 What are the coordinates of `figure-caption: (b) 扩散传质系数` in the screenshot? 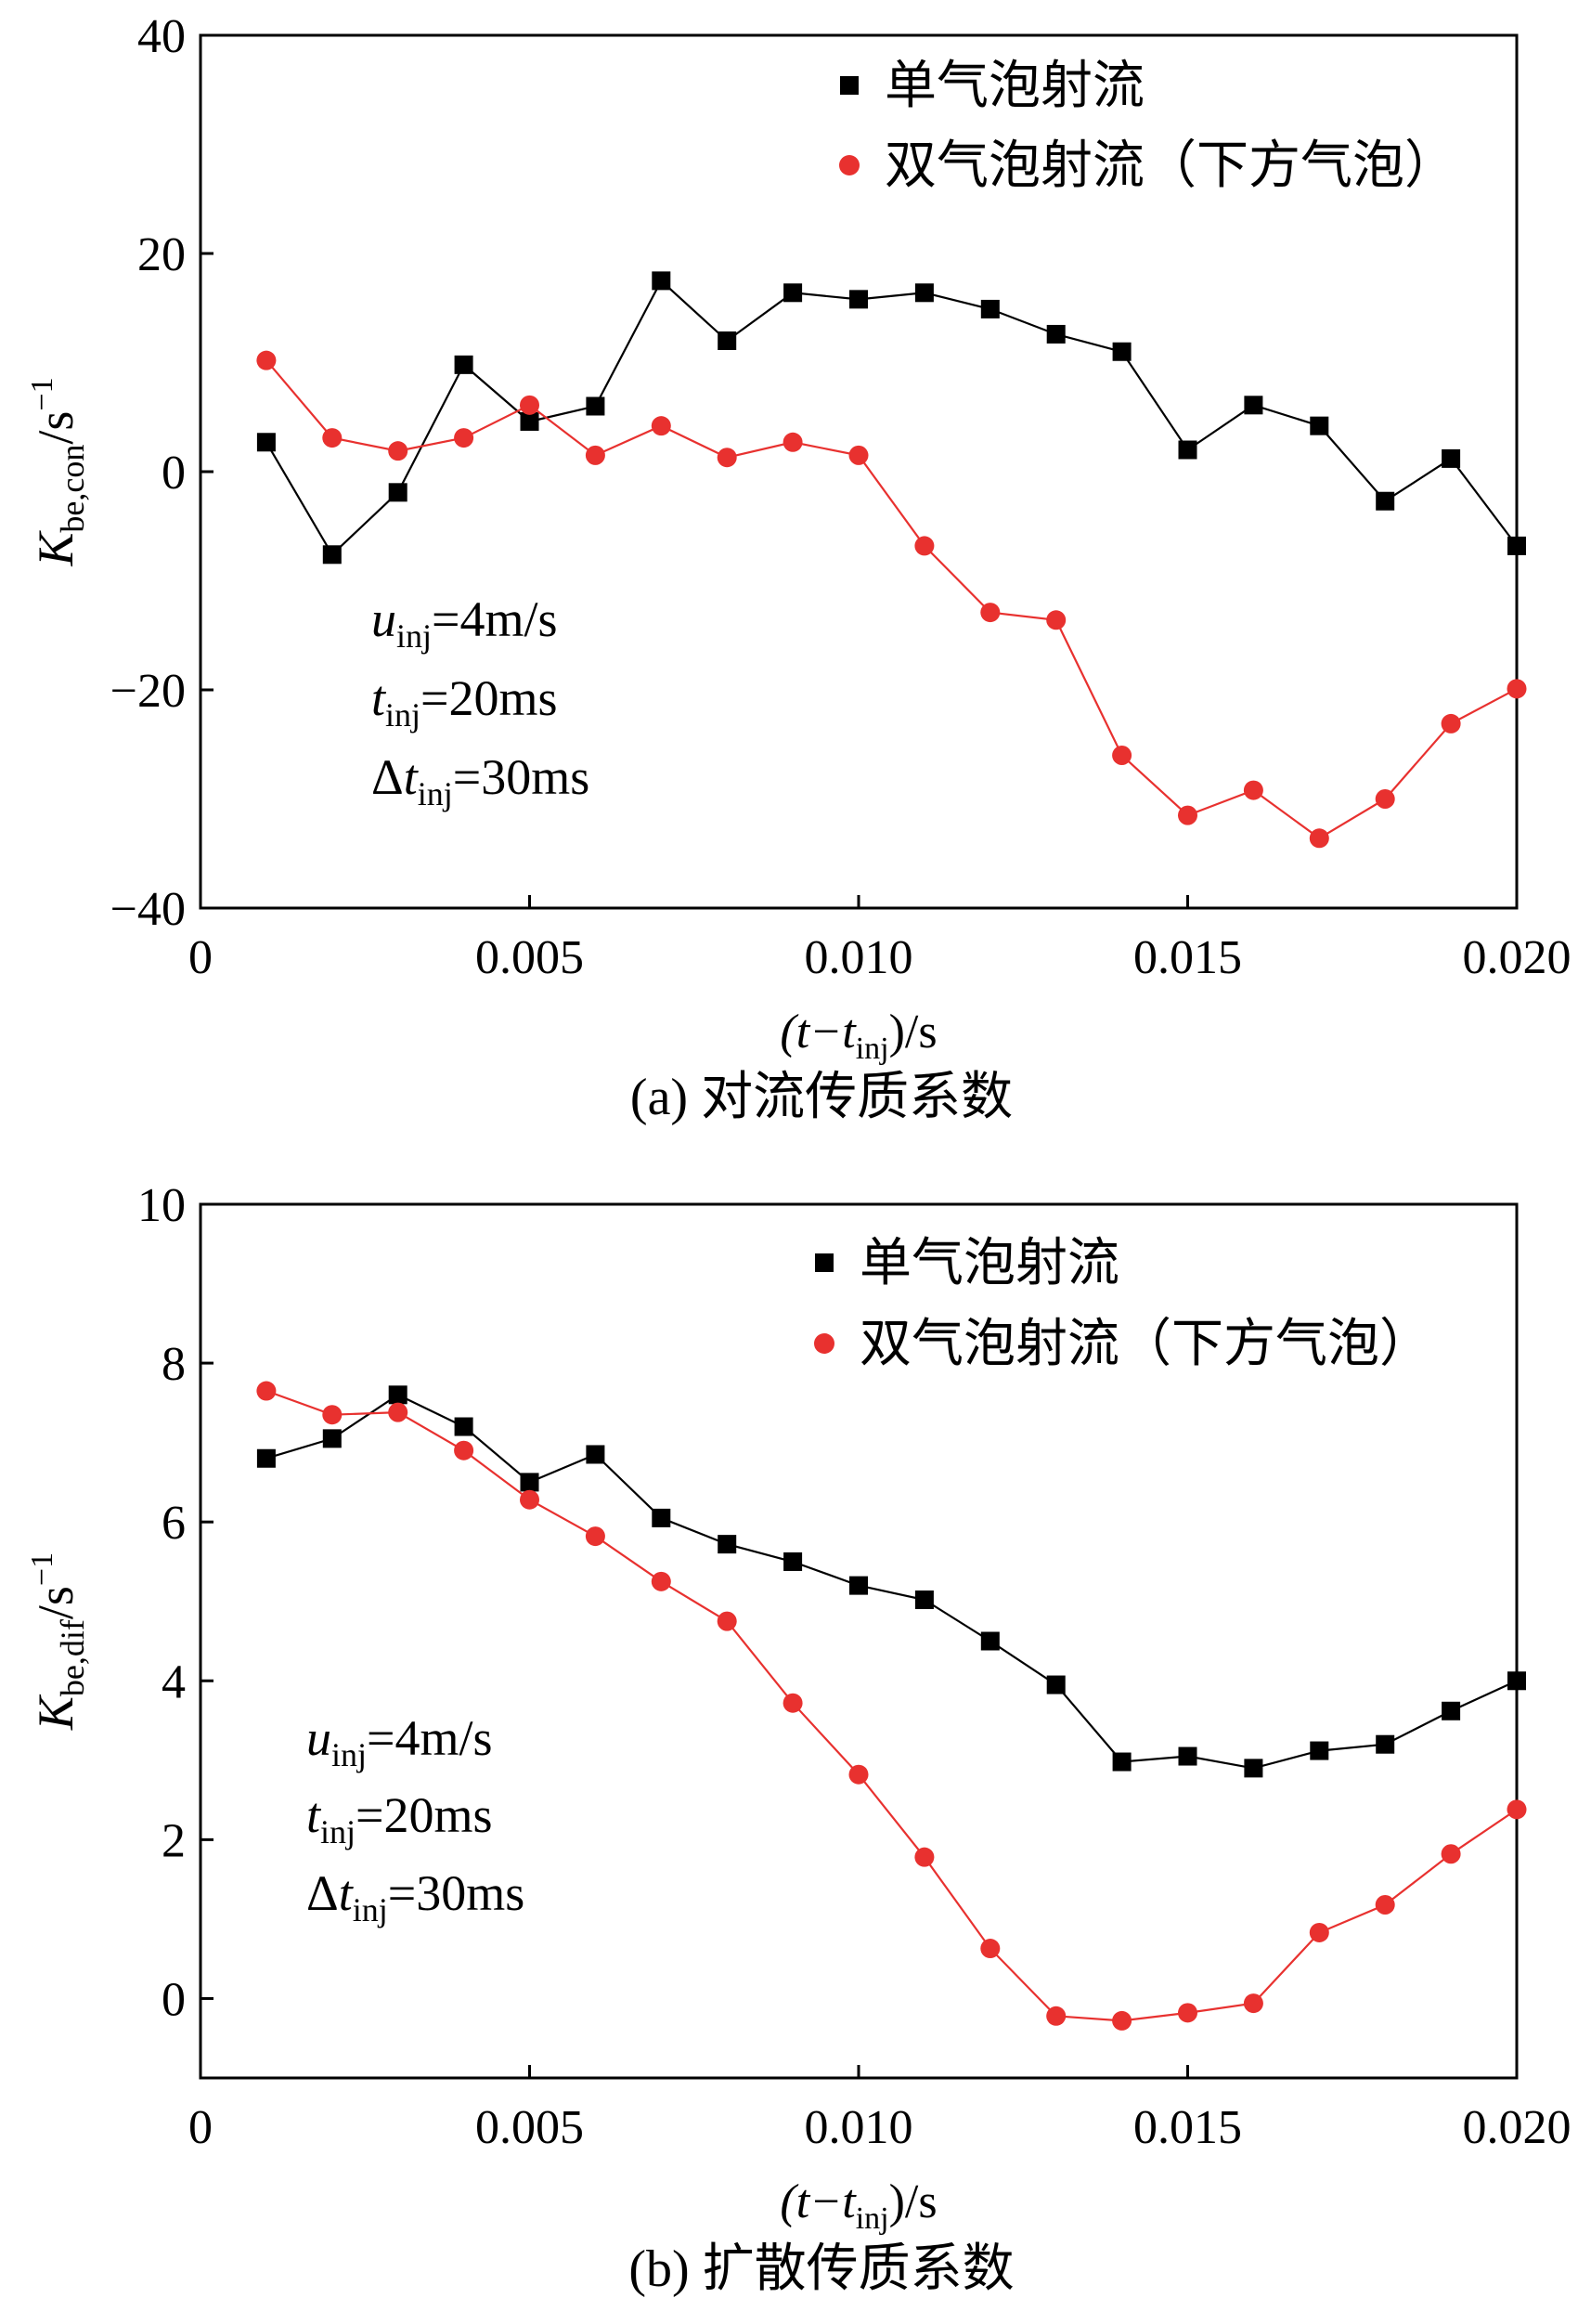 It's located at (821, 2269).